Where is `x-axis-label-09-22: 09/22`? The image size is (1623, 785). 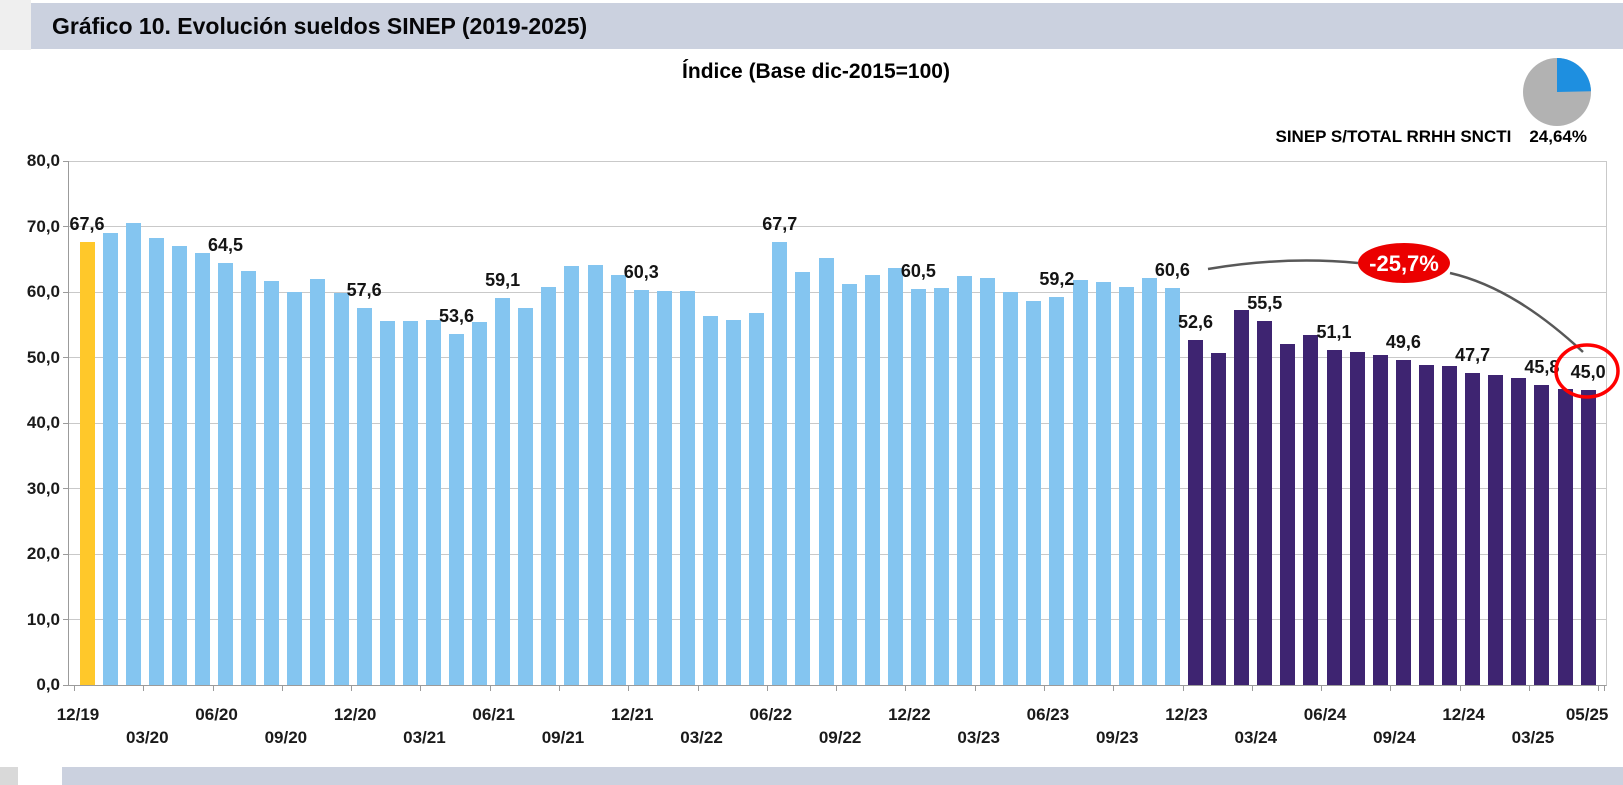 x-axis-label-09-22: 09/22 is located at coordinates (840, 737).